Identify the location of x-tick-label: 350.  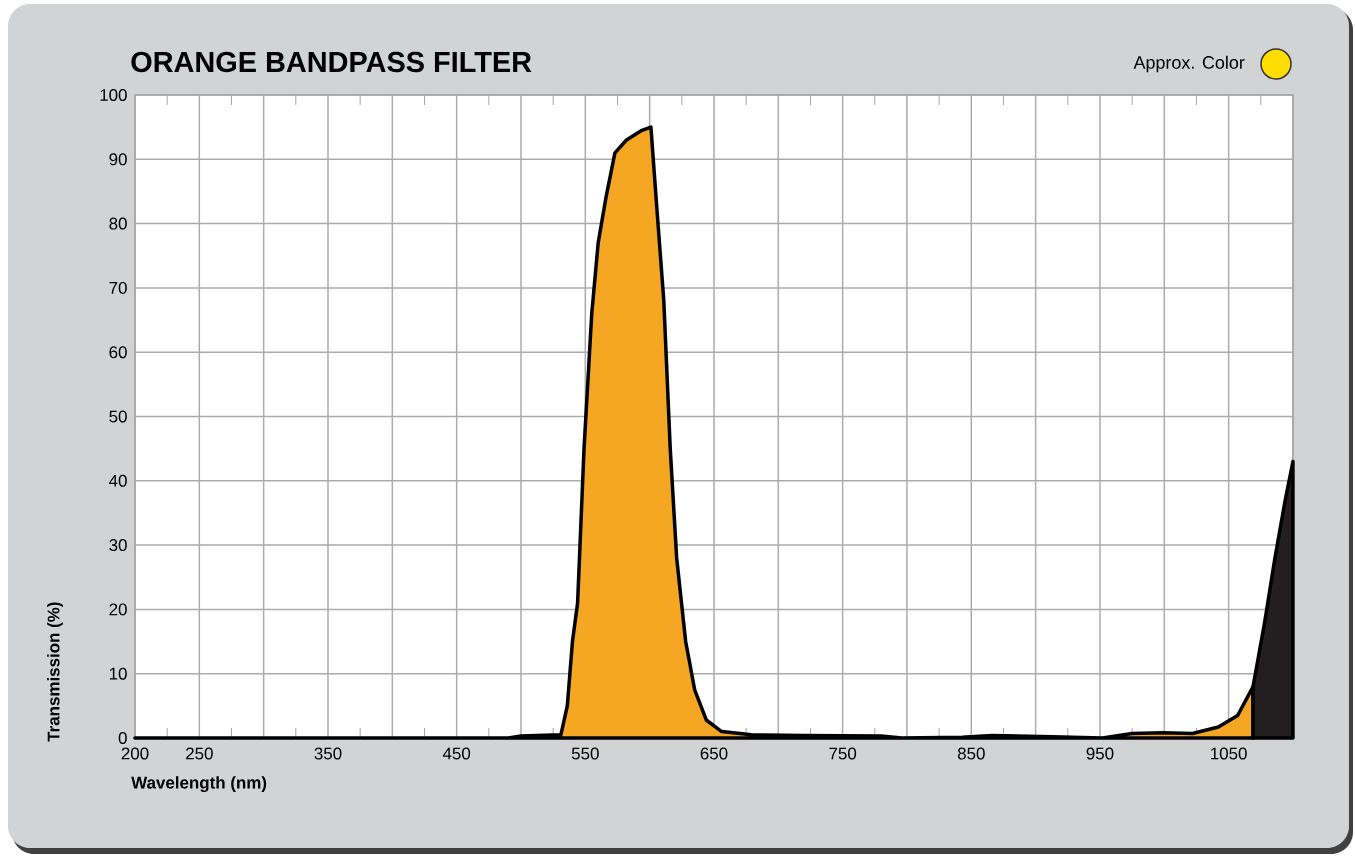
(328, 753).